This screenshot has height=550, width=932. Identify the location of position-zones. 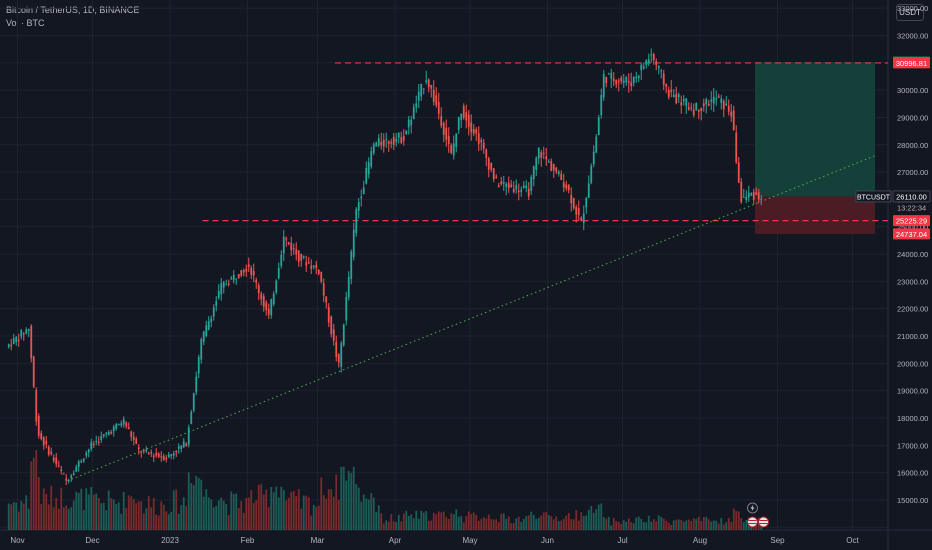
(815, 148).